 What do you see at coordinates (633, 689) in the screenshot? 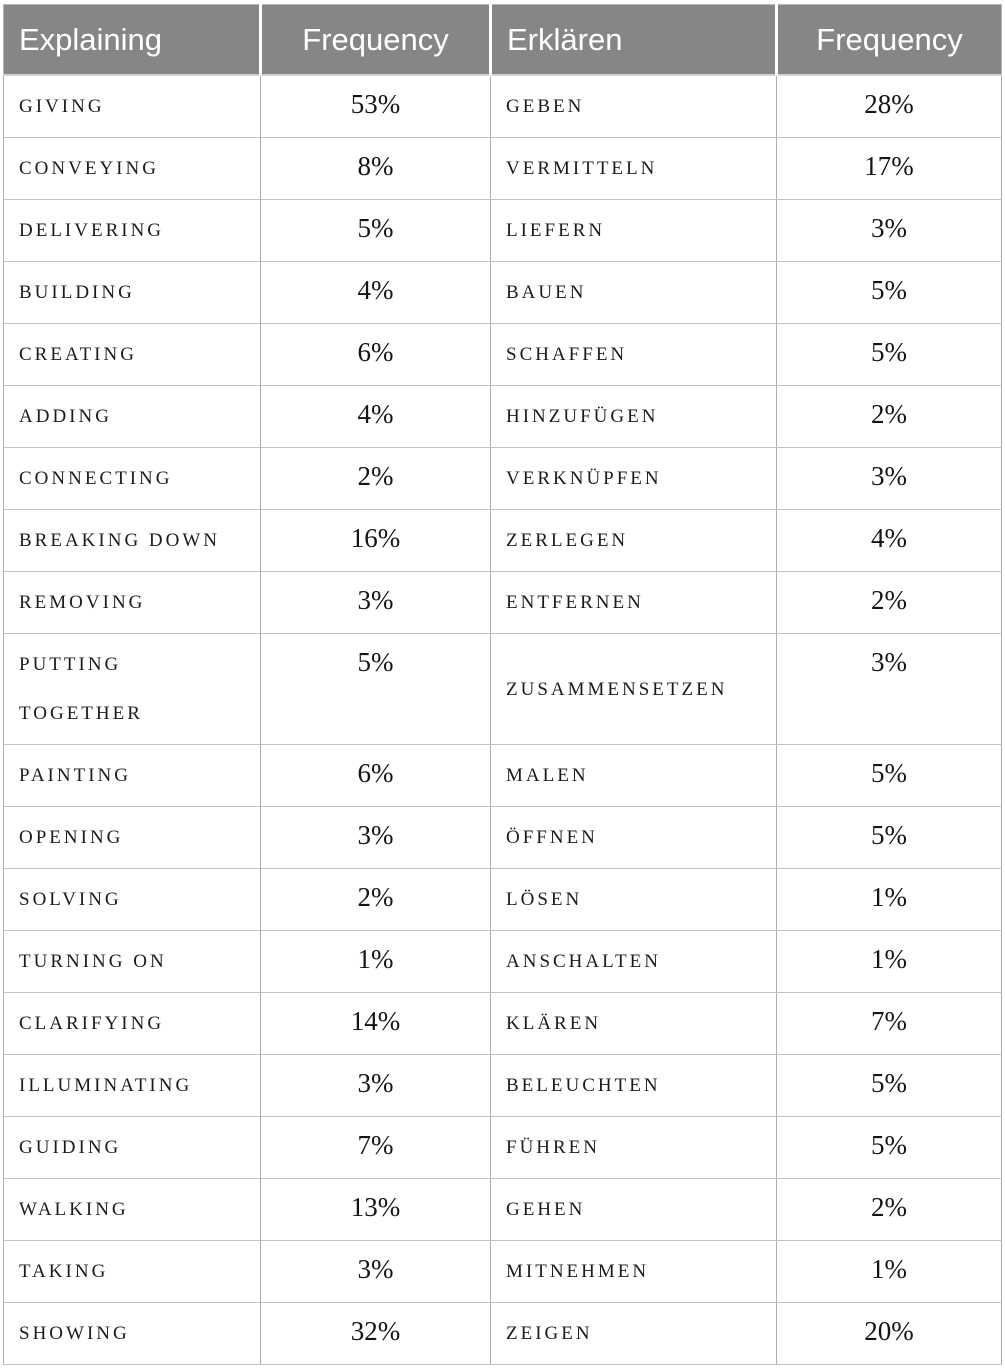
I see `german-term-cell: ZUSAMMENSETZEN` at bounding box center [633, 689].